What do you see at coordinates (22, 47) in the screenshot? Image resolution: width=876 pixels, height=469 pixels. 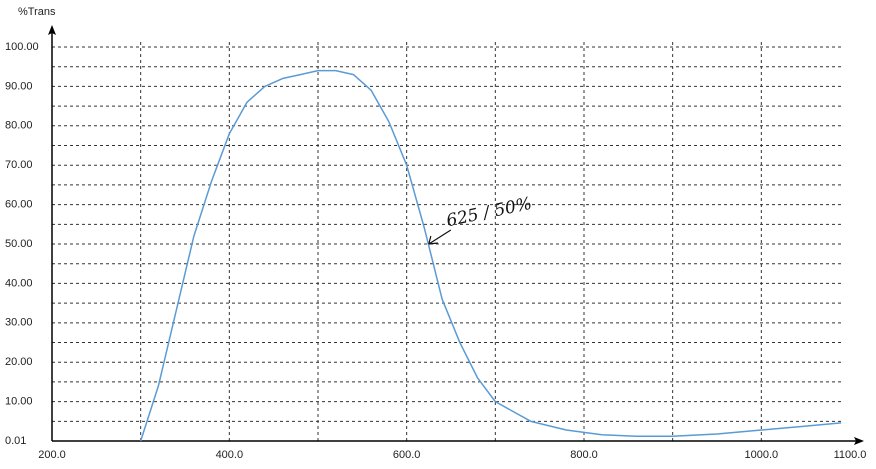 I see `y-tick-label: 100.00` at bounding box center [22, 47].